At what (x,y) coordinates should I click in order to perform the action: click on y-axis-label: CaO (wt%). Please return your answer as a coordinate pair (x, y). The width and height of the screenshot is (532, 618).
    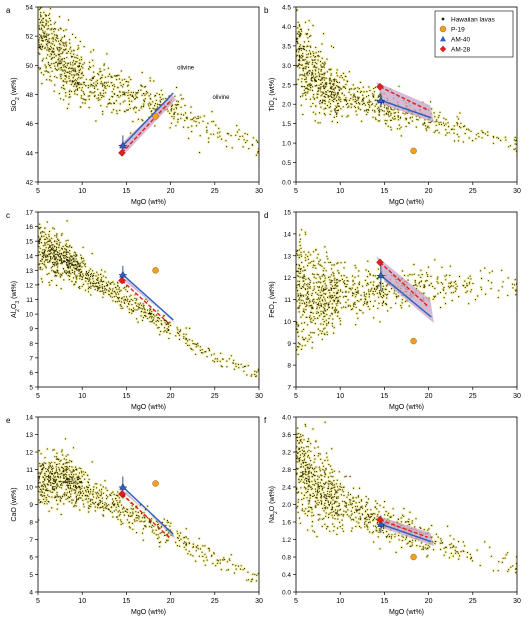
    Looking at the image, I should click on (14, 504).